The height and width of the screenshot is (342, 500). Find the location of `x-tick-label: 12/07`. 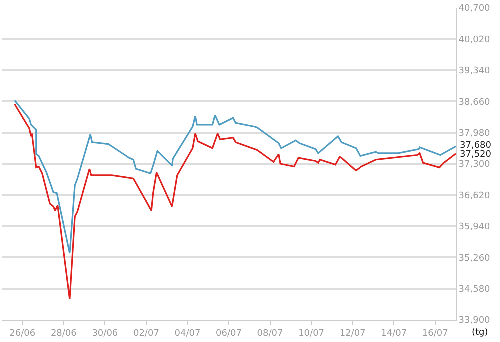

x-tick-label: 12/07 is located at coordinates (353, 333).